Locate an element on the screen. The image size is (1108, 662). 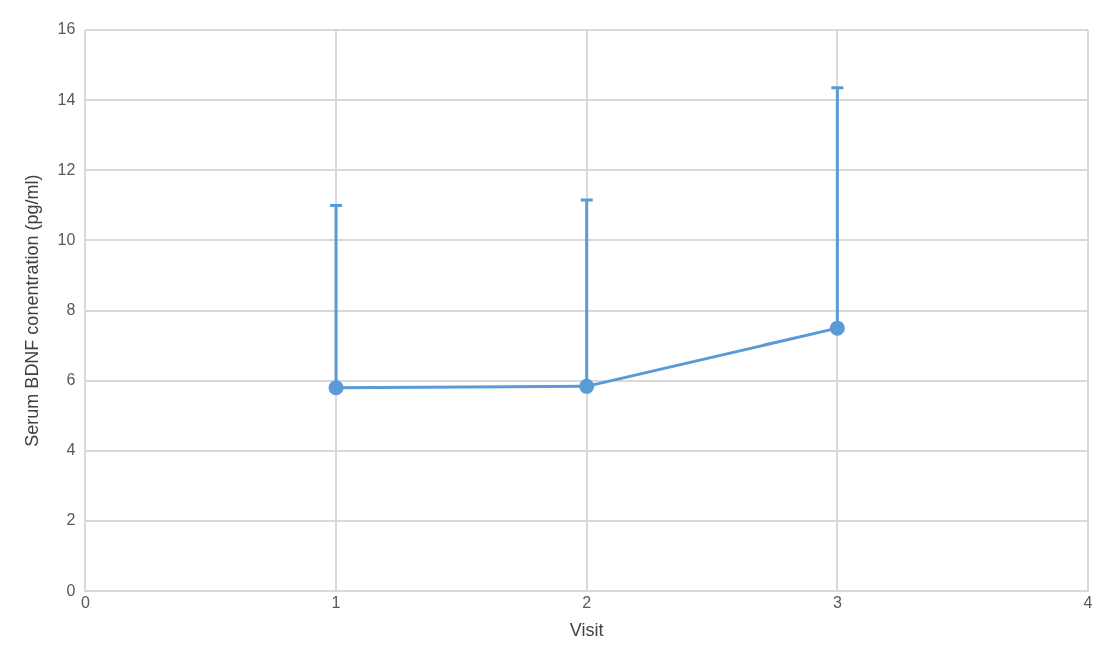
y-tick-label: 12 is located at coordinates (66, 169).